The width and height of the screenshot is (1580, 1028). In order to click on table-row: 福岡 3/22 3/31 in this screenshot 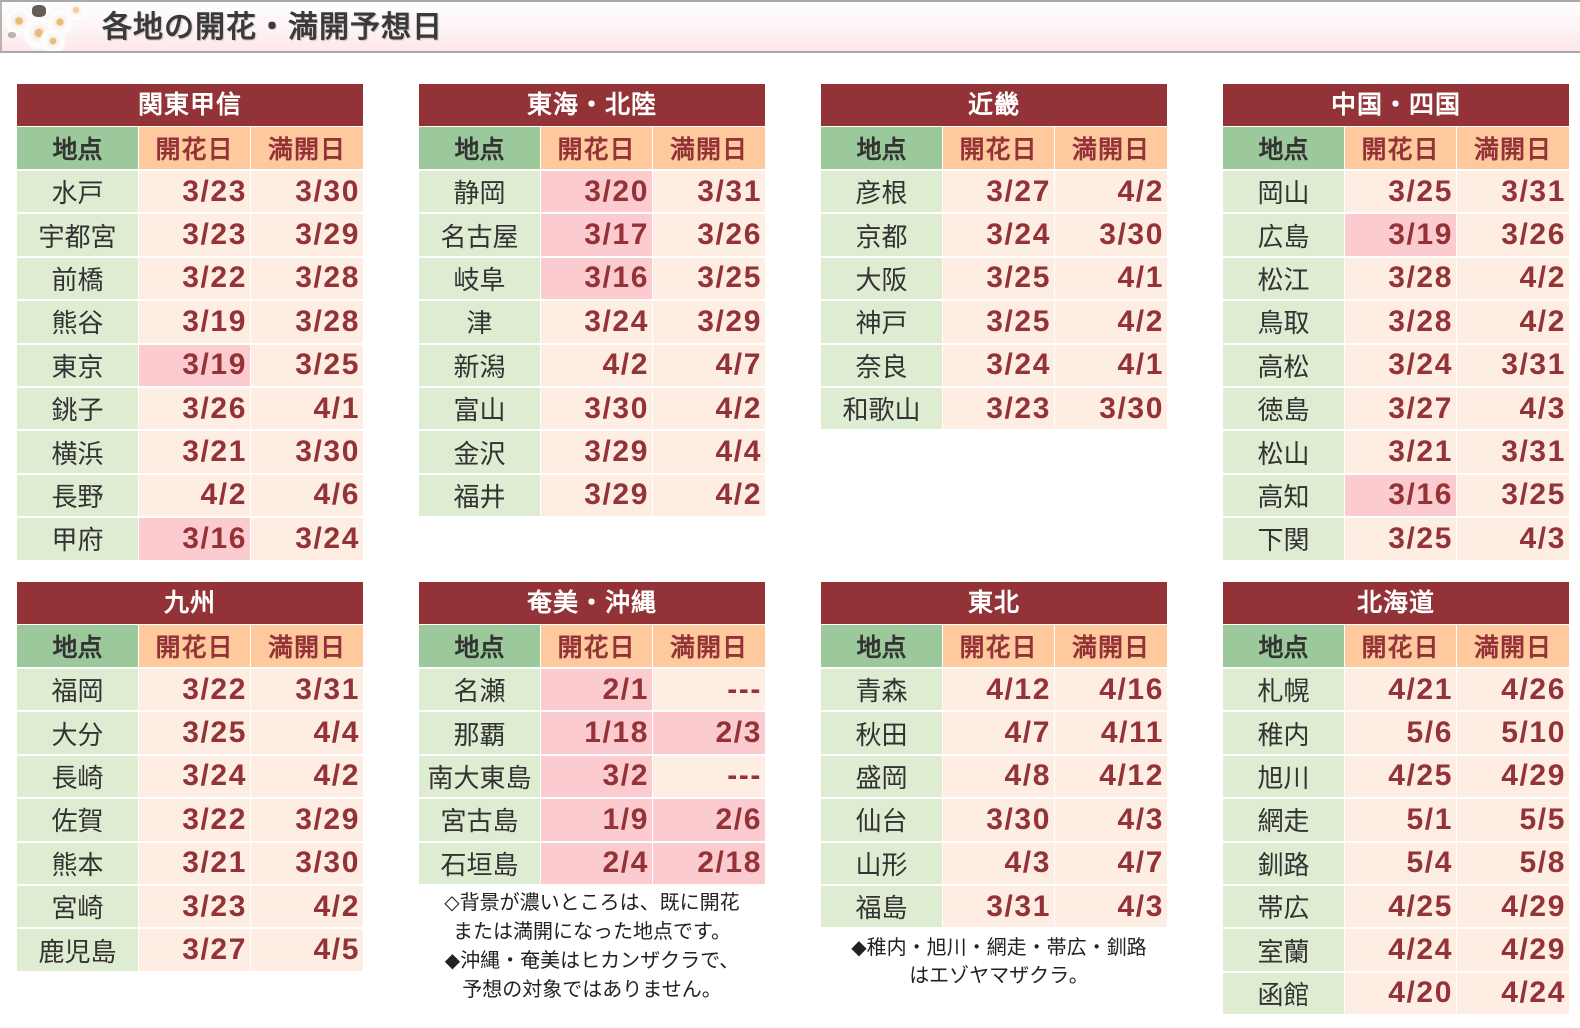, I will do `click(190, 690)`.